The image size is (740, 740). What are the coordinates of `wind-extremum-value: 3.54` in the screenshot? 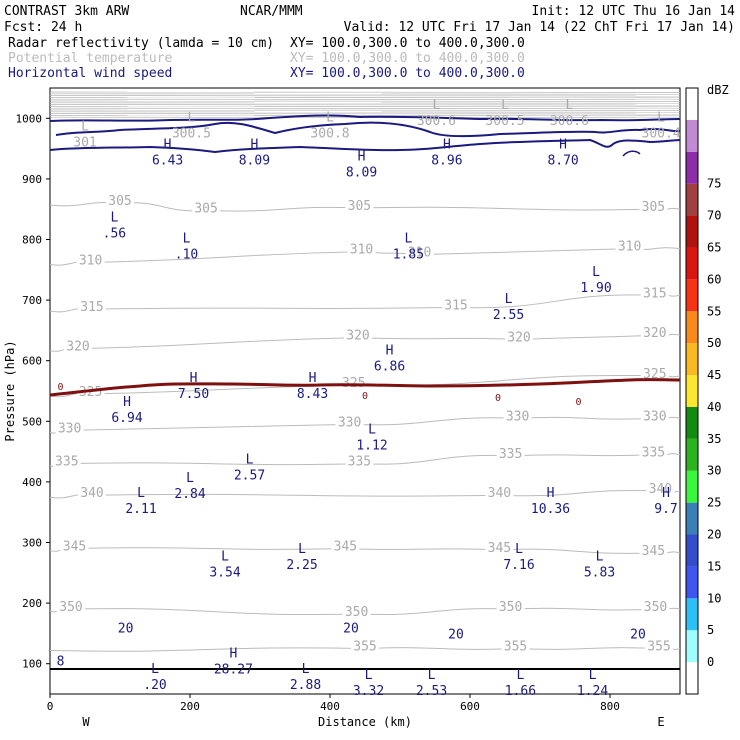 It's located at (224, 573).